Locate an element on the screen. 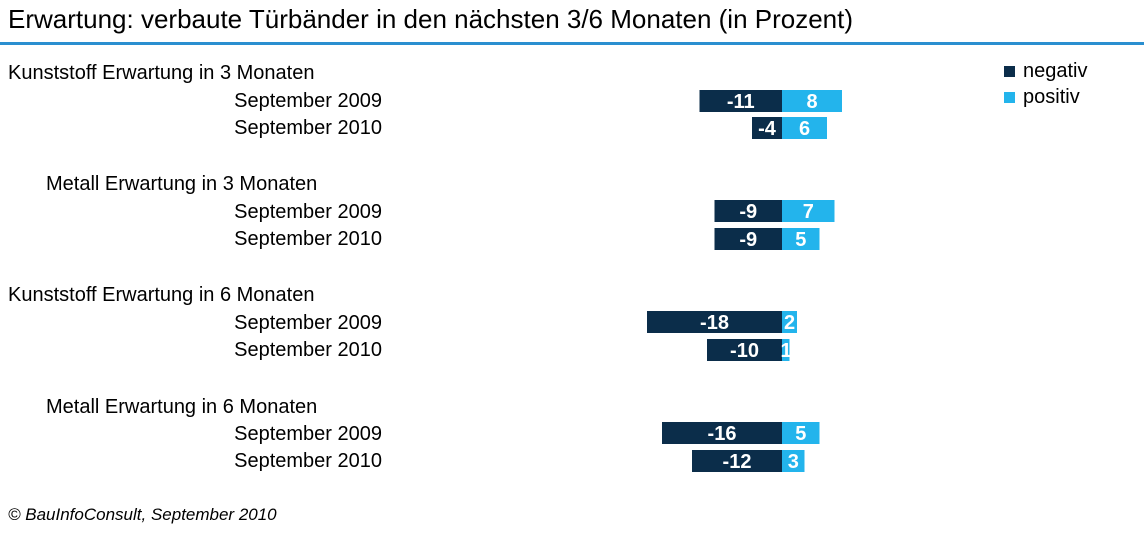 This screenshot has height=538, width=1148. bar-label-positiv: 7 is located at coordinates (808, 212).